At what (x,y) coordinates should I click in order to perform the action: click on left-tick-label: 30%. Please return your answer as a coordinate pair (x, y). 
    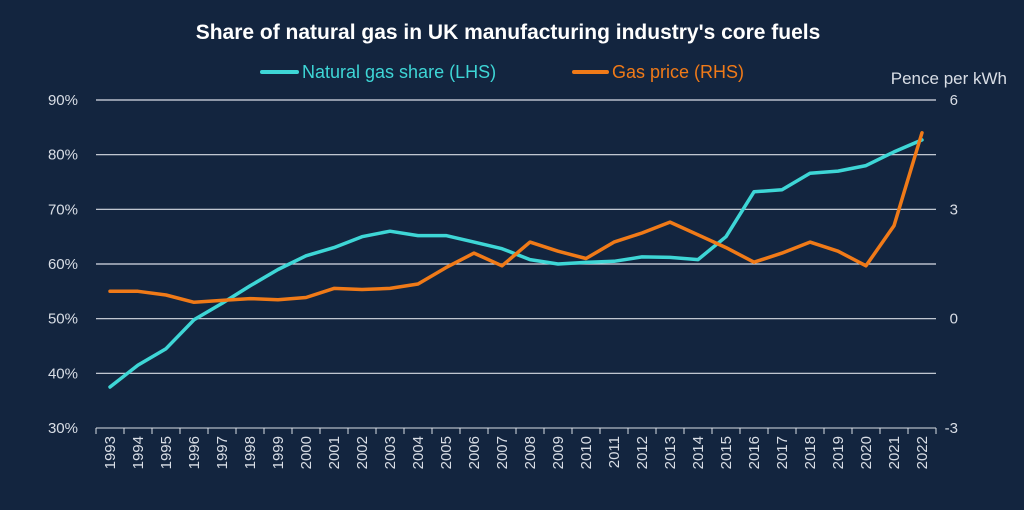
    Looking at the image, I should click on (63, 428).